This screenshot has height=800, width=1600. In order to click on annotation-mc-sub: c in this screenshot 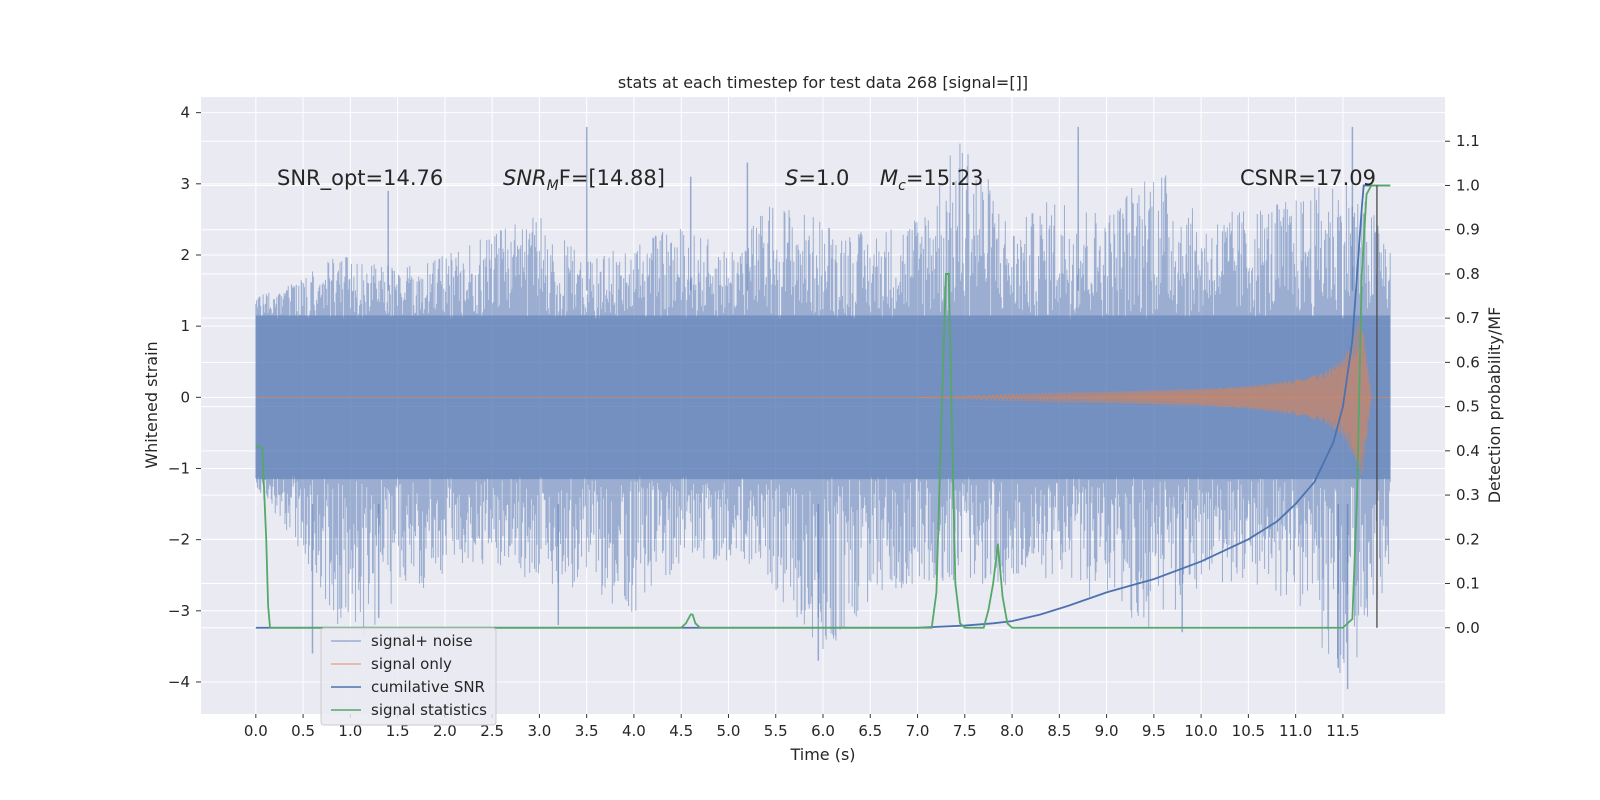, I will do `click(902, 186)`.